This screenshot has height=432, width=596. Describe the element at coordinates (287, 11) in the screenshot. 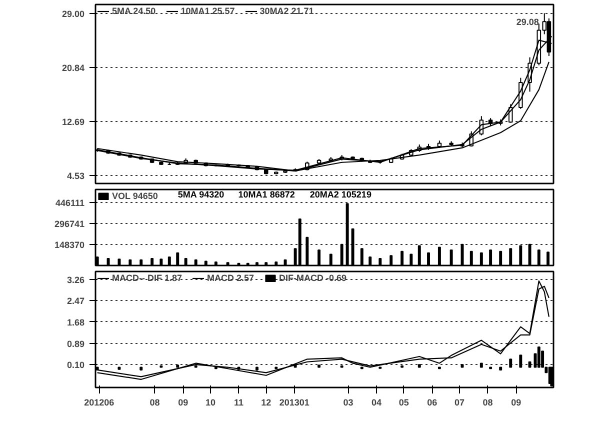

I see `legend-label: 30MA2 21.71` at that location.